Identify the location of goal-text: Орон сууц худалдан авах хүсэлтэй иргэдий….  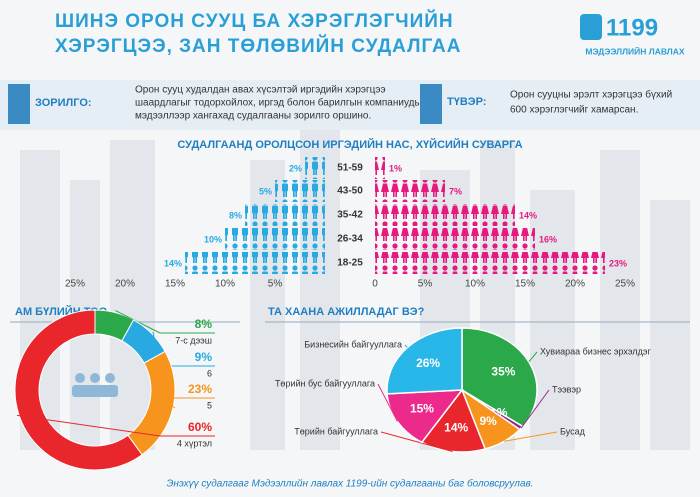
(260, 90).